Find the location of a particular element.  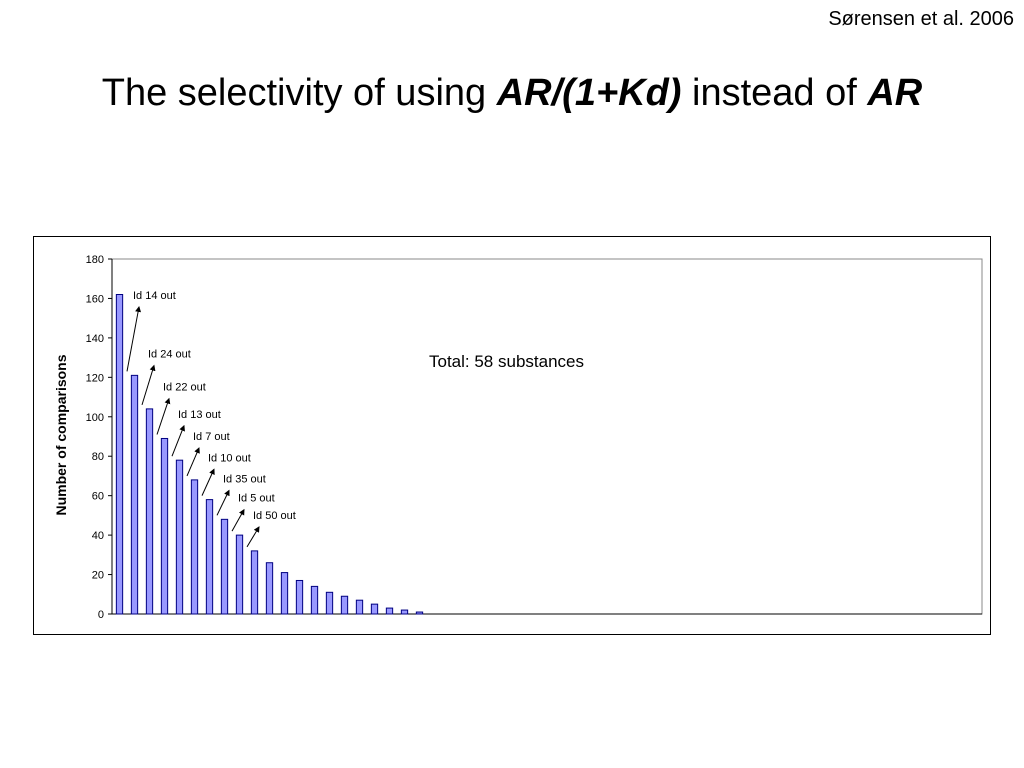

annotation-label: Id 24 out is located at coordinates (169, 355).